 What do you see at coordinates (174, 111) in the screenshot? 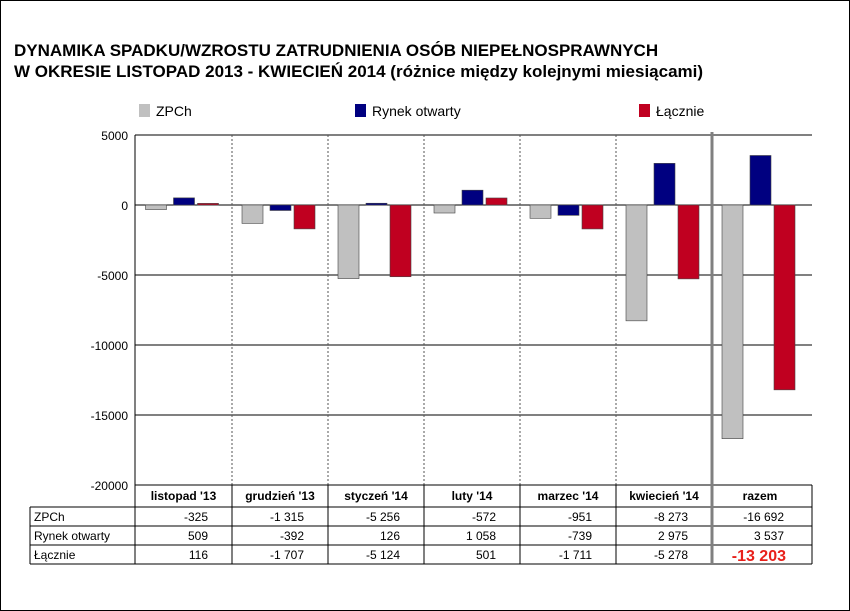
I see `legend-label-1: ZPCh` at bounding box center [174, 111].